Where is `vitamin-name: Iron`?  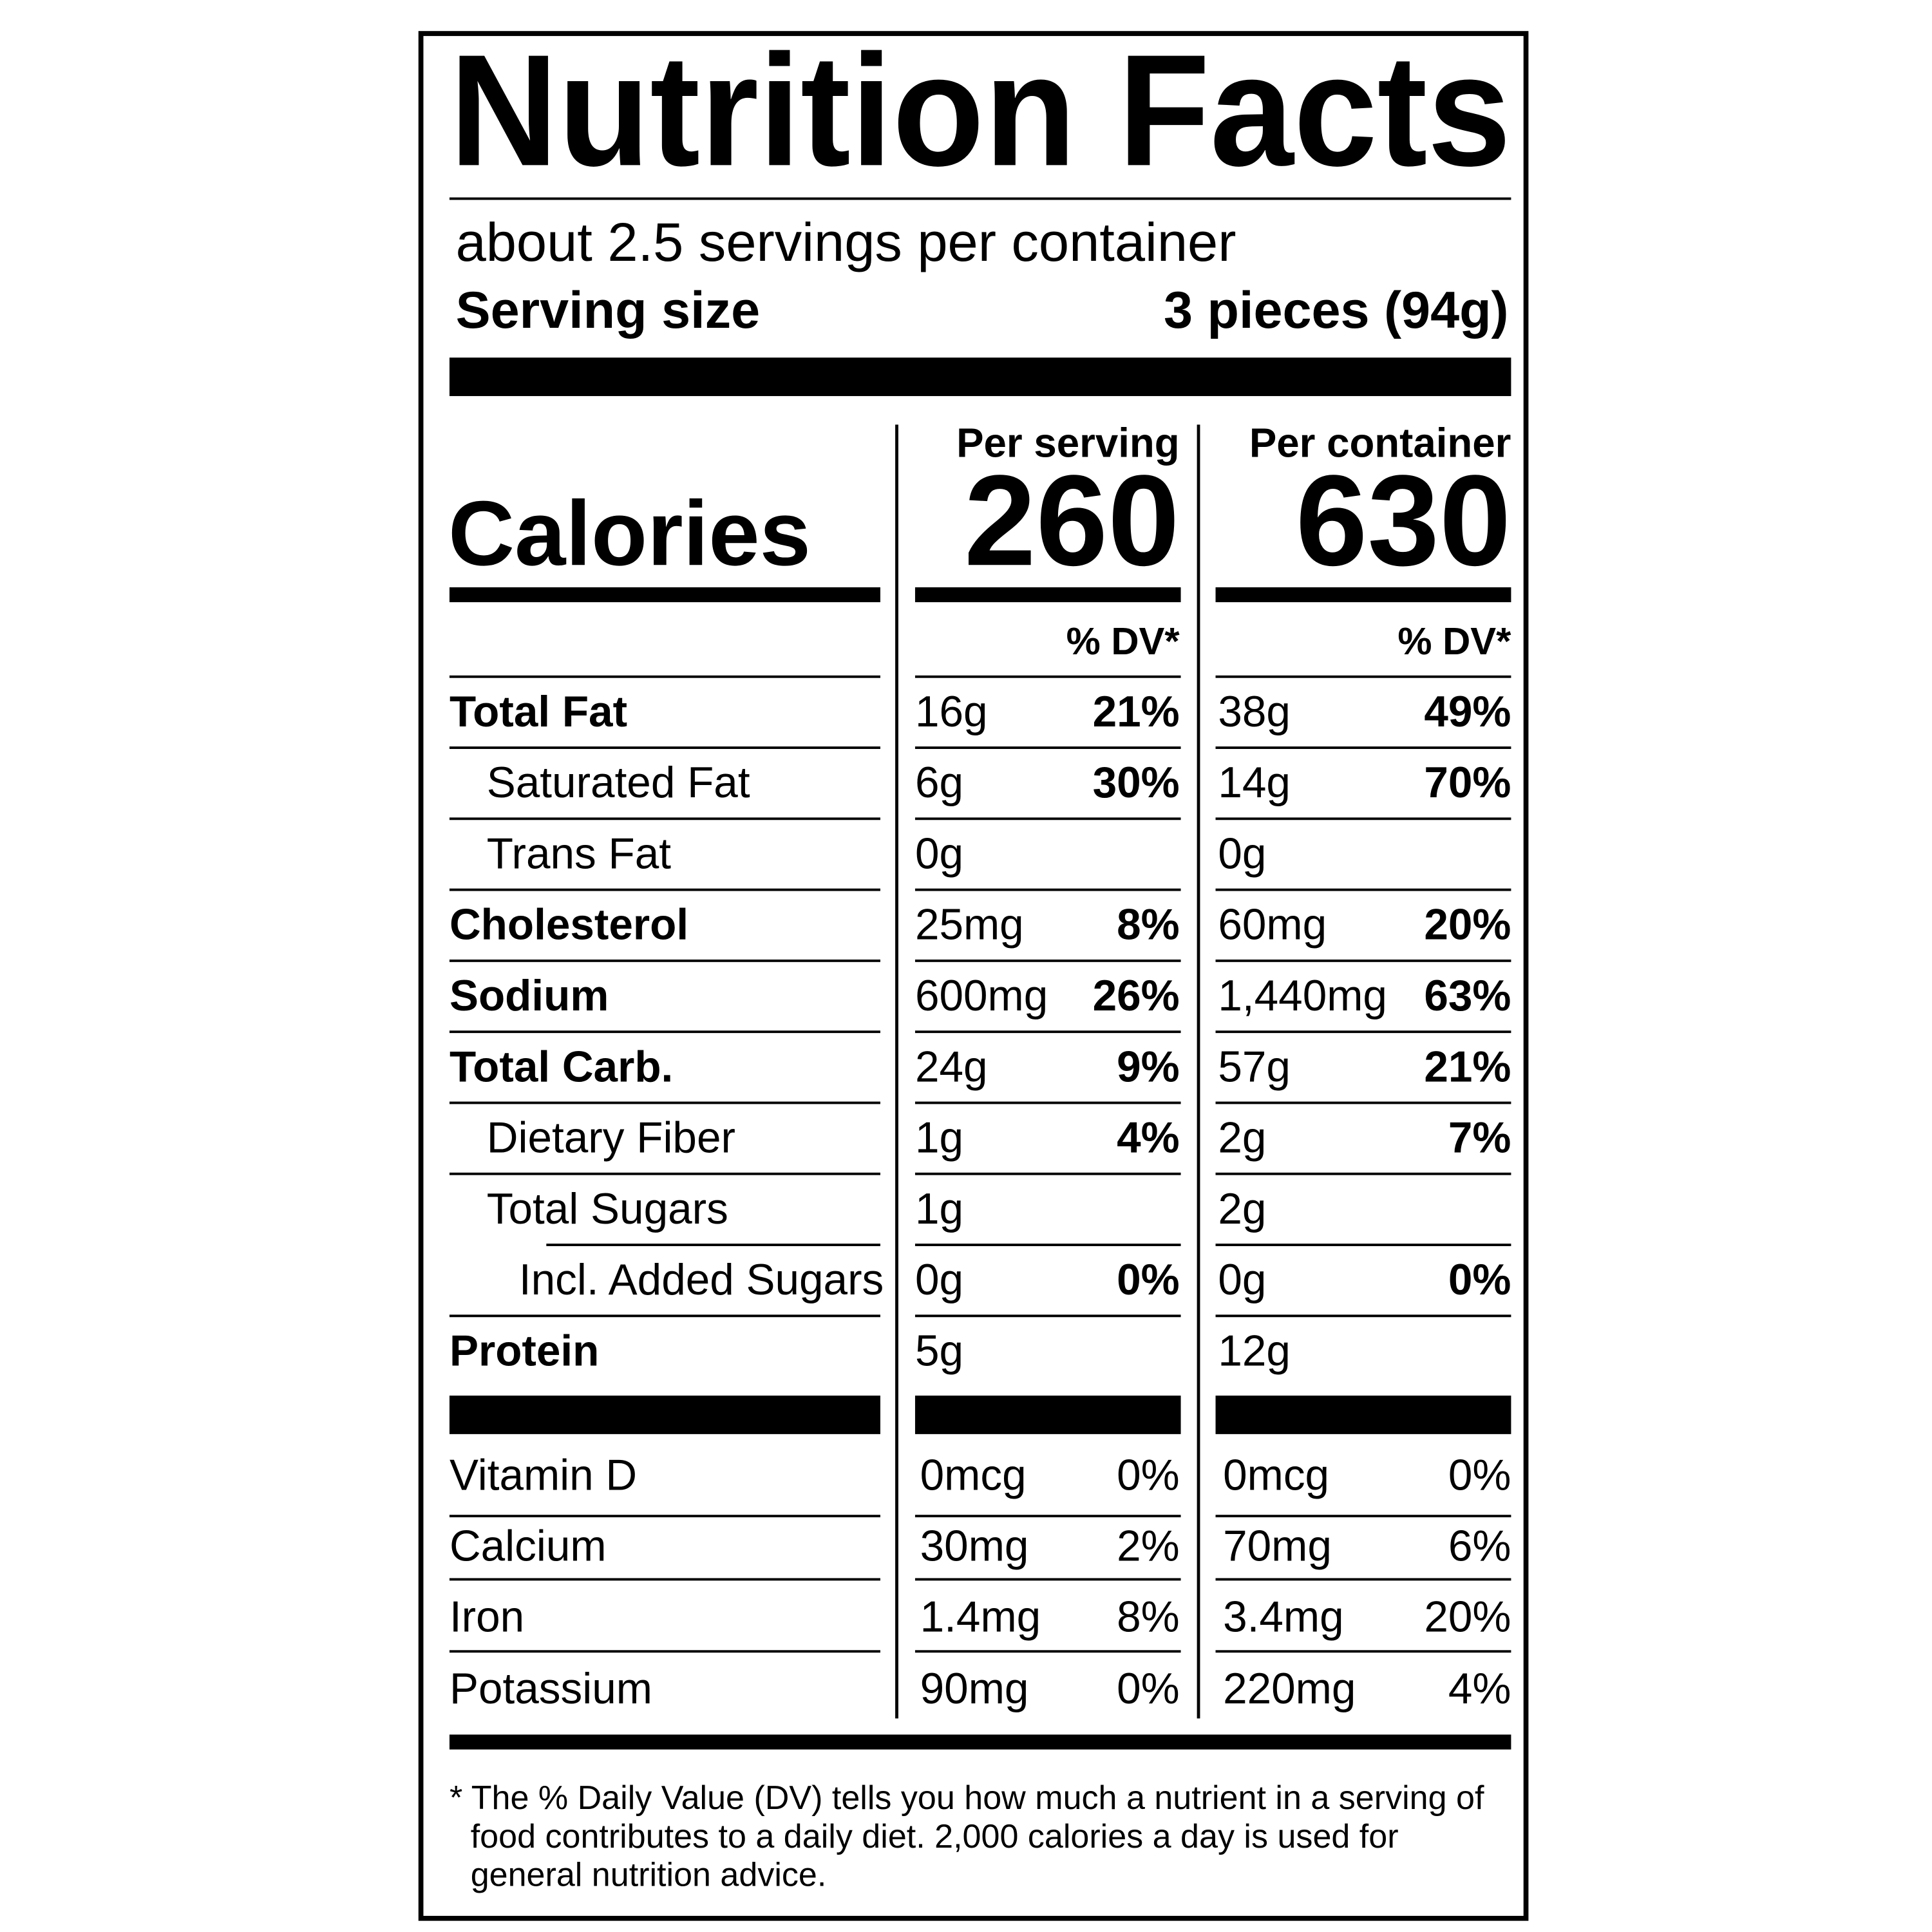
vitamin-name: Iron is located at coordinates (487, 1617).